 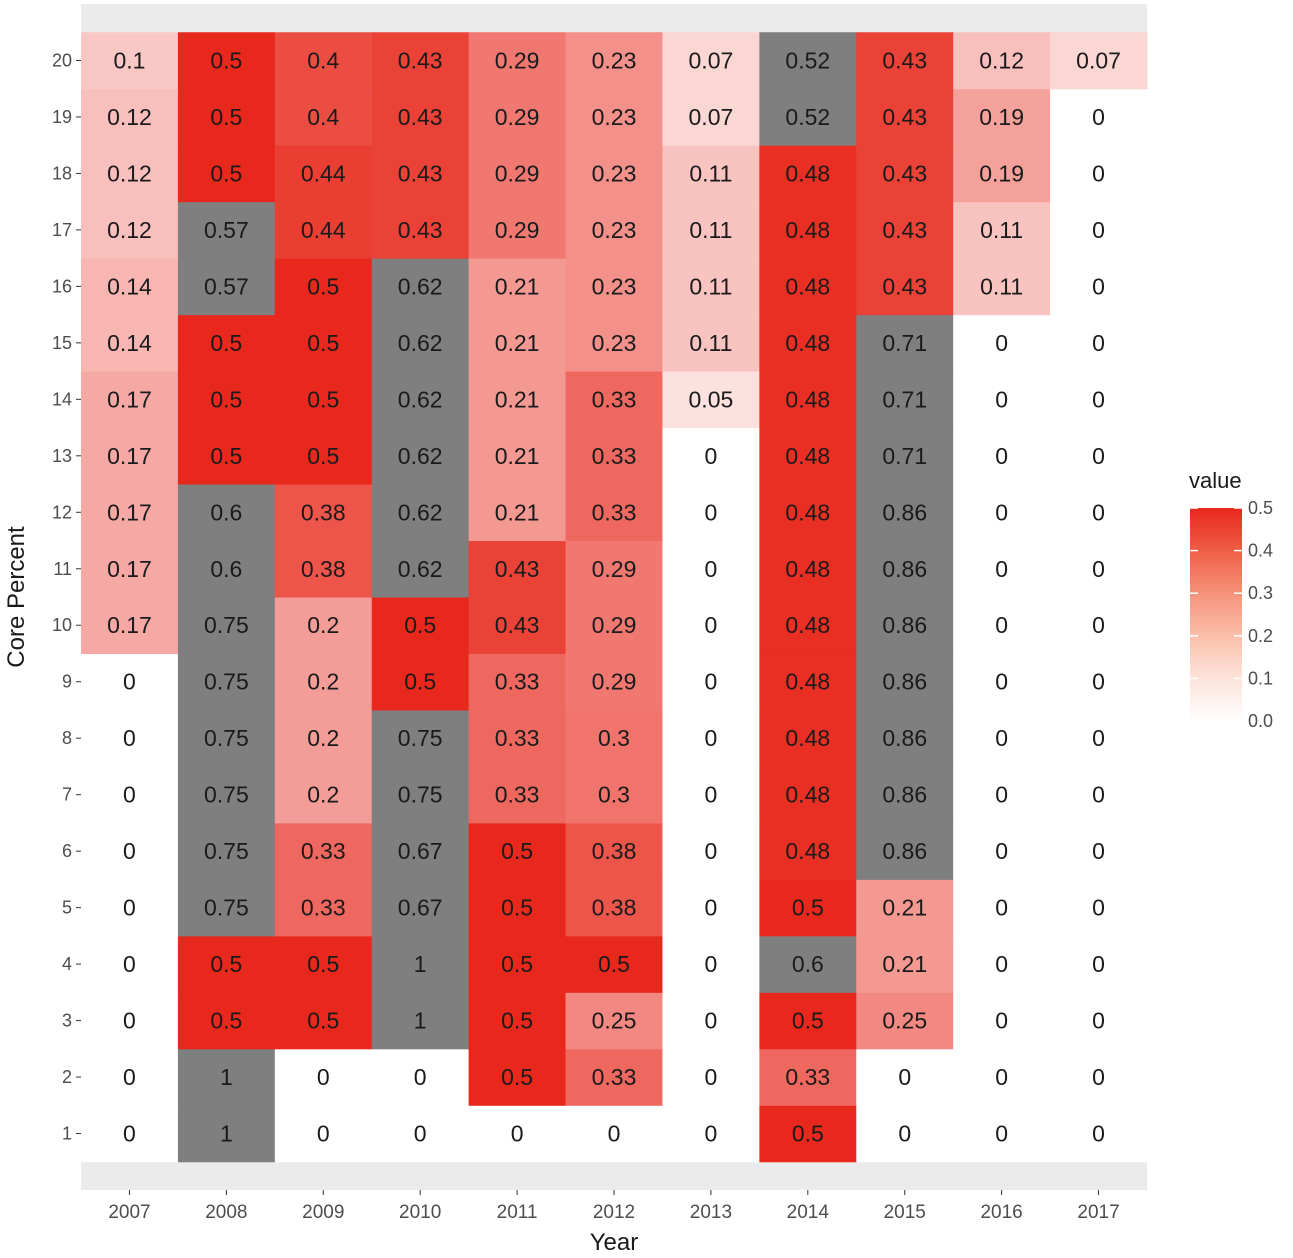 What do you see at coordinates (1260, 678) in the screenshot?
I see `legend-tick-label: 0.1` at bounding box center [1260, 678].